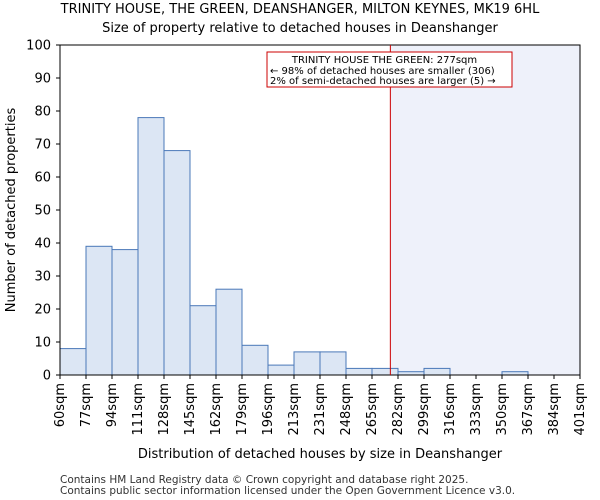  Describe the element at coordinates (580, 409) in the screenshot. I see `x-tick-label: 401sqm` at that location.